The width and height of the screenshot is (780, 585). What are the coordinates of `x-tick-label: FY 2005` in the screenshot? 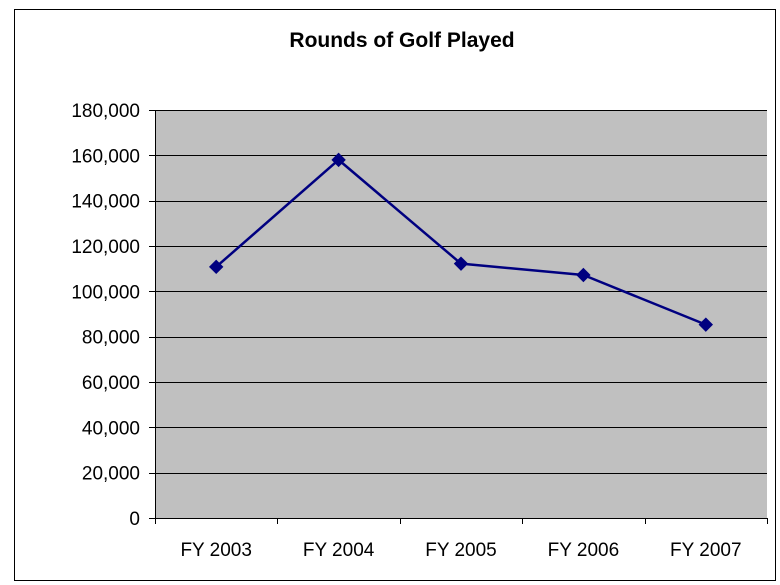 It's located at (460, 550).